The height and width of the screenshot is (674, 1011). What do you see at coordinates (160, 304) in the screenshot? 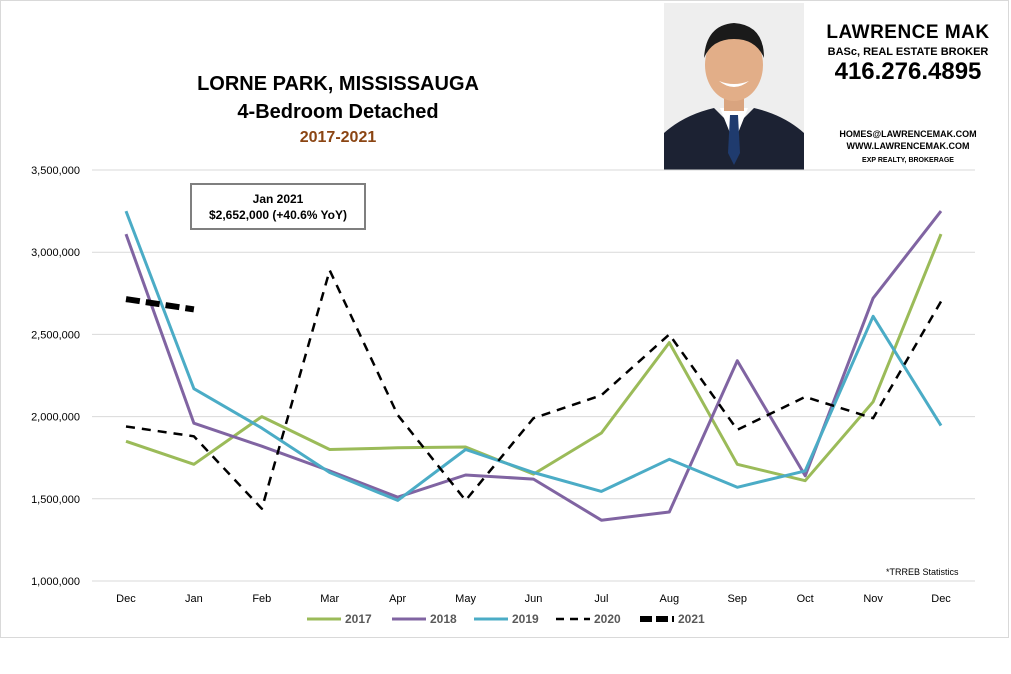
I see `series-line-2021` at bounding box center [160, 304].